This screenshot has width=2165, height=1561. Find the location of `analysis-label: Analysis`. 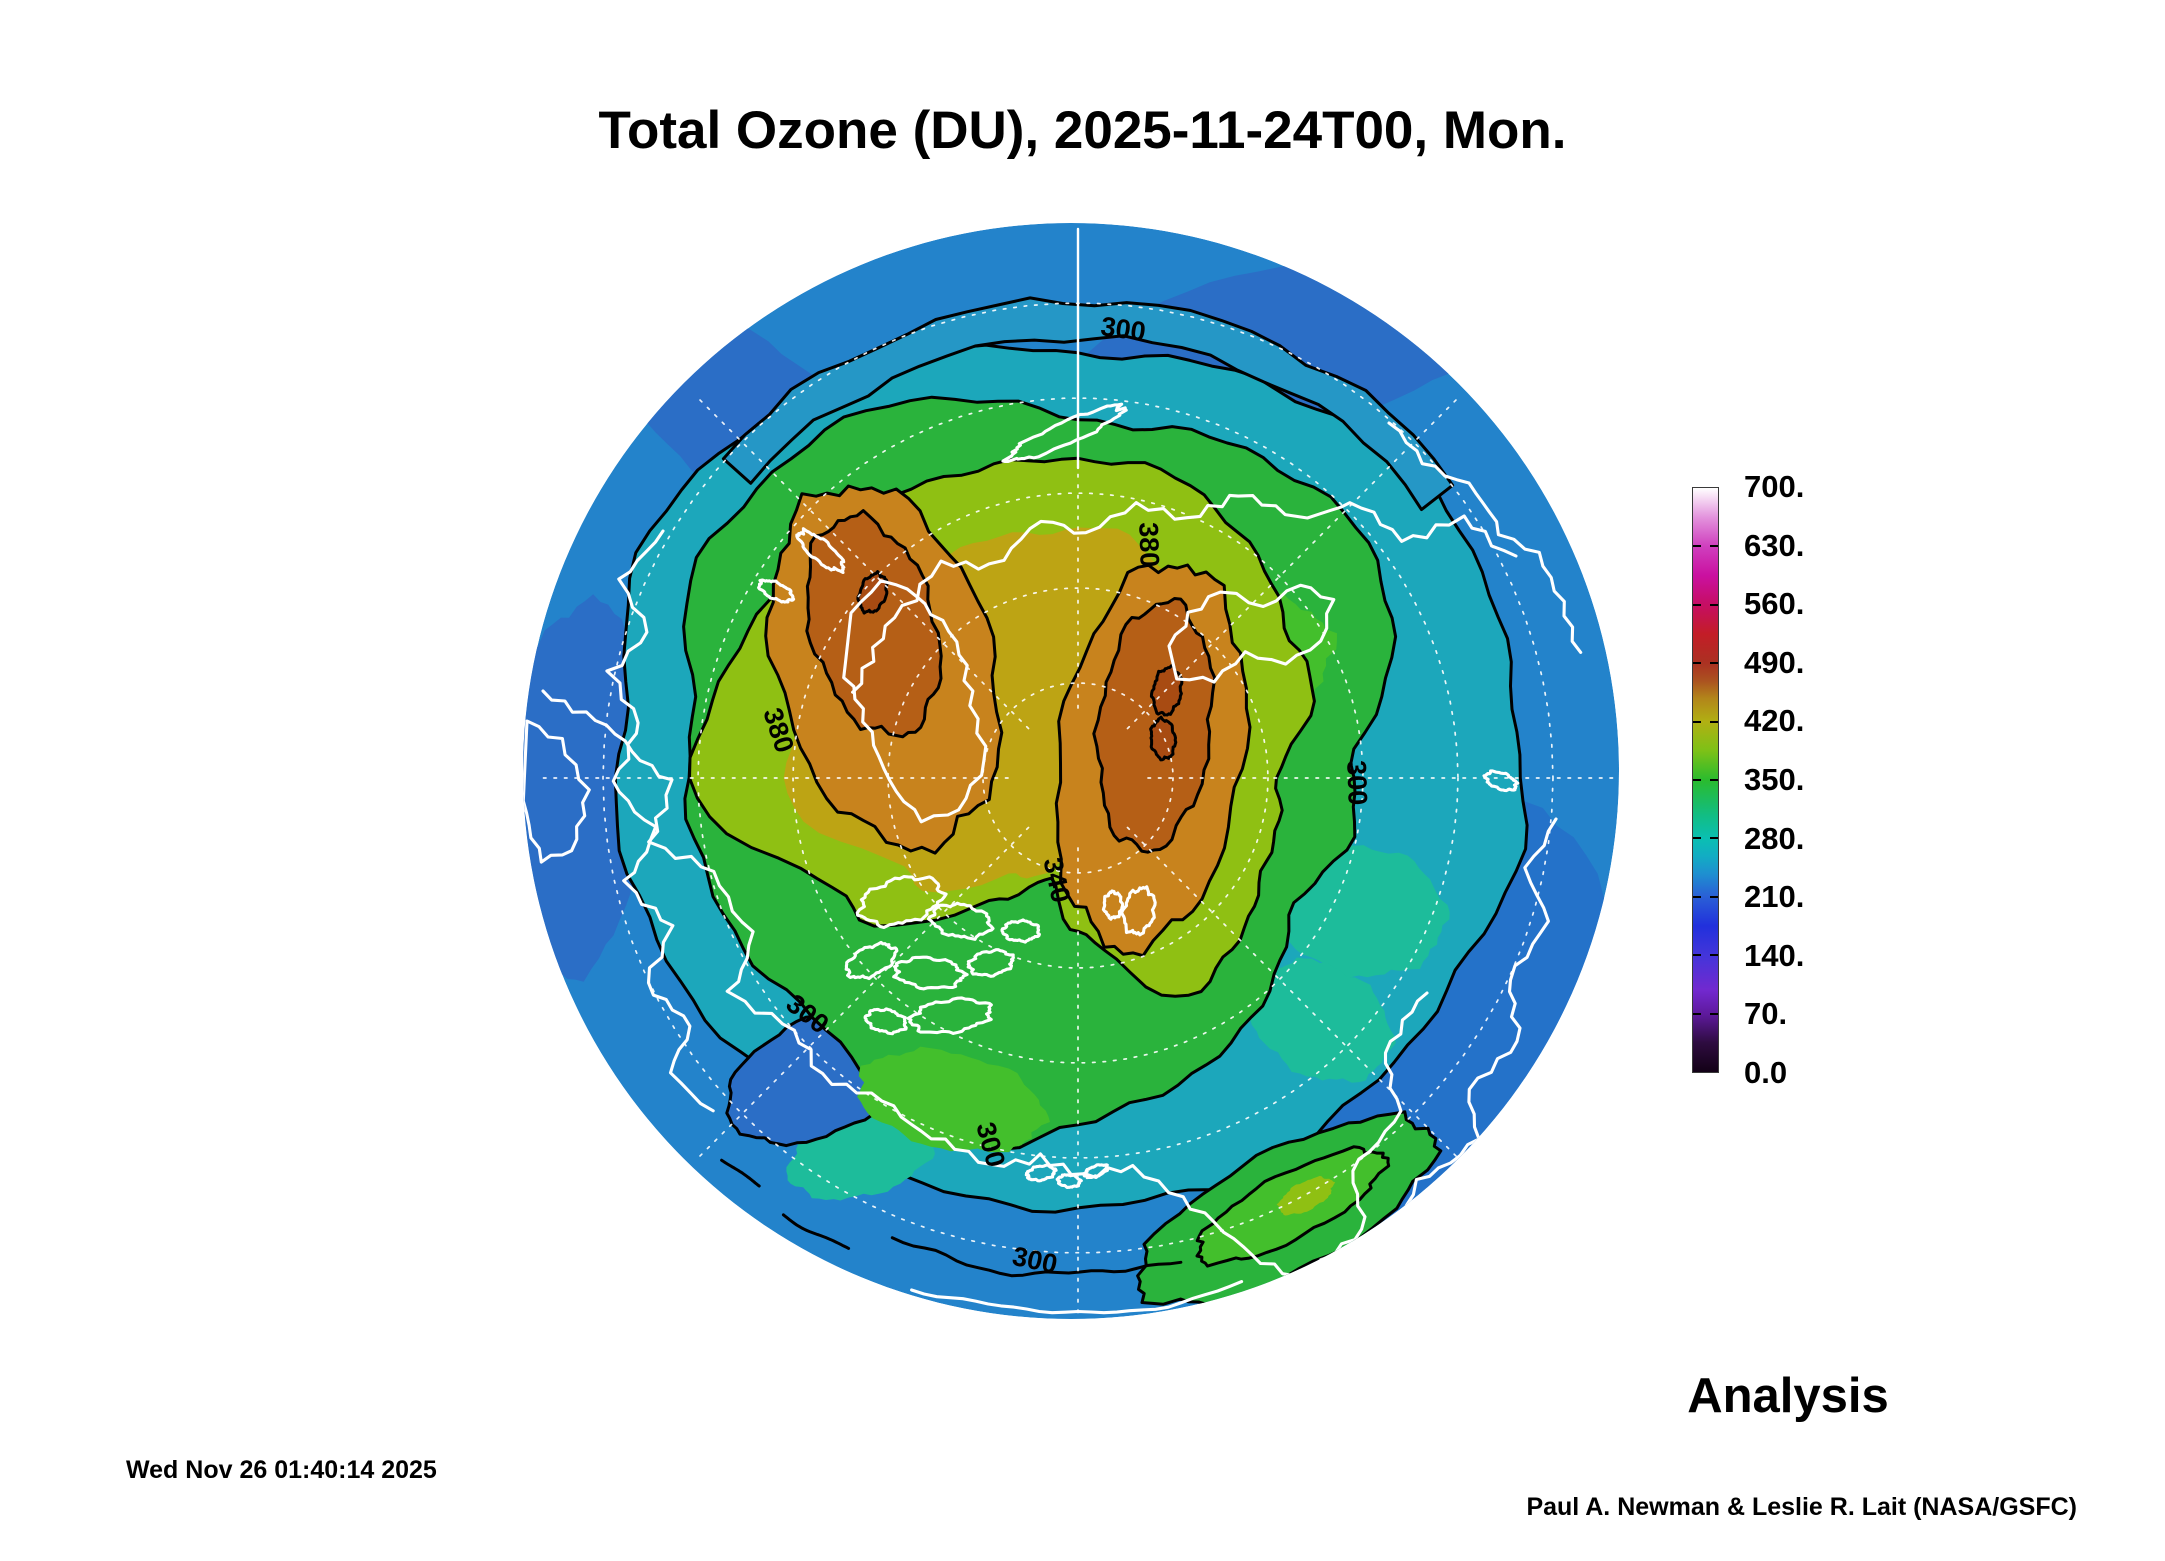

analysis-label: Analysis is located at coordinates (1788, 1396).